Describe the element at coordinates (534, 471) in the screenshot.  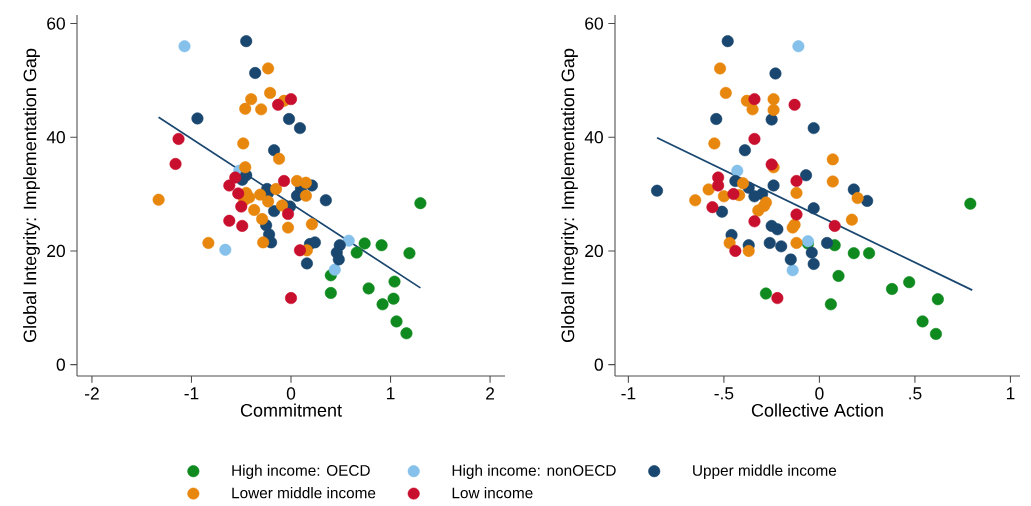
I see `legend-label: High income: nonOECD` at that location.